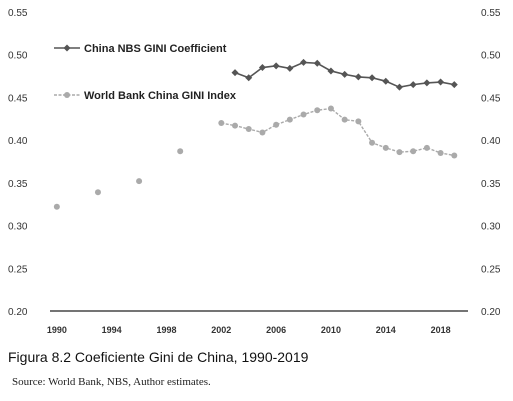 This screenshot has width=513, height=401. I want to click on x-tick-label: 2006, so click(276, 330).